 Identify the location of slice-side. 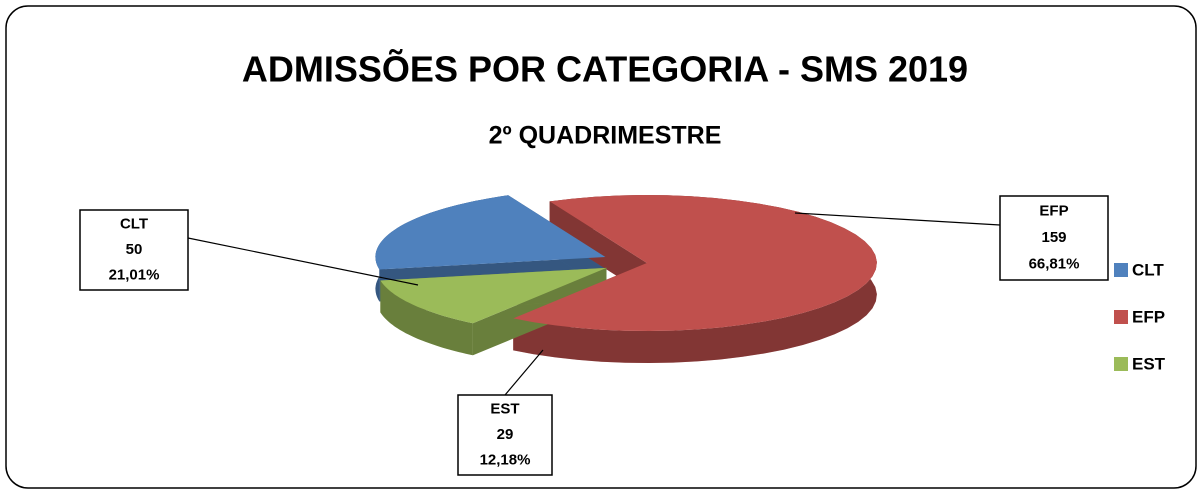
(426, 318).